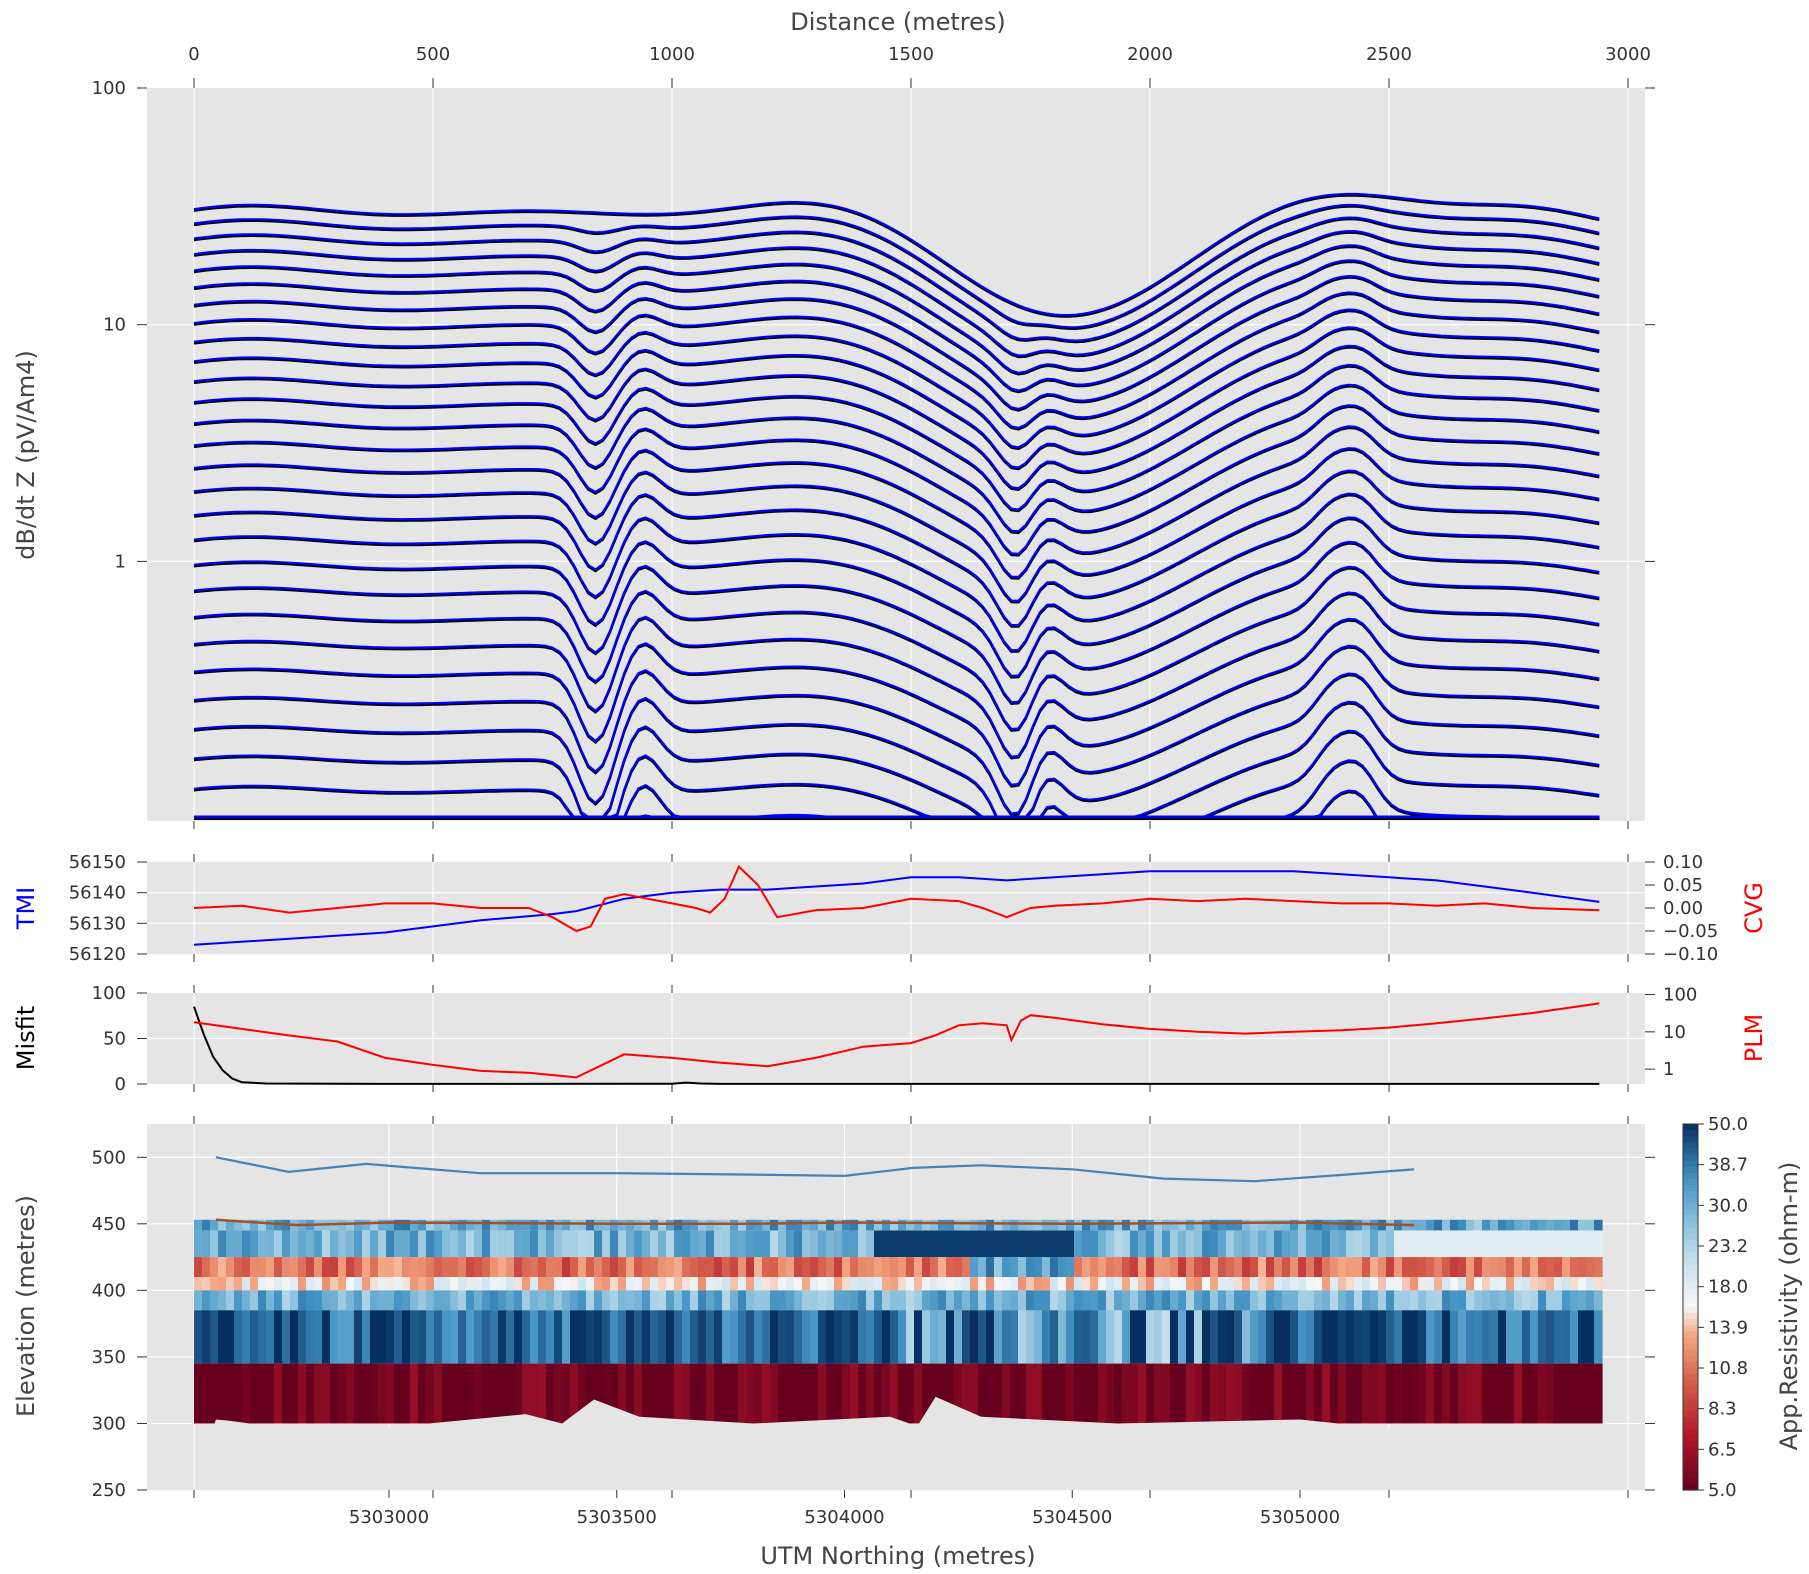 The width and height of the screenshot is (1809, 1574). Describe the element at coordinates (1690, 1307) in the screenshot. I see `colorbar-frame` at that location.